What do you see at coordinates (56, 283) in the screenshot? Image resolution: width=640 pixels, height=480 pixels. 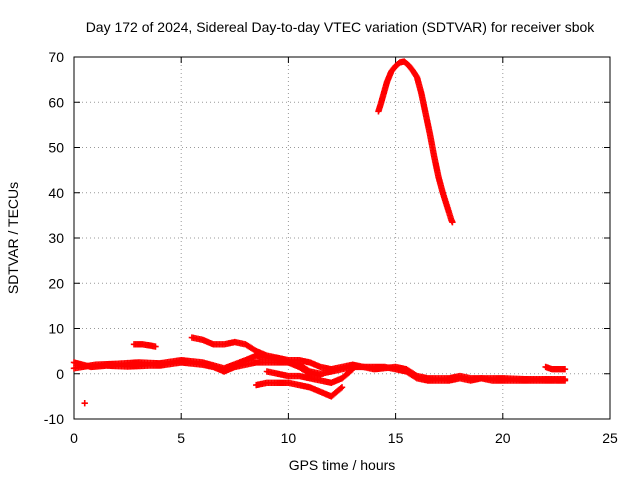 I see `y-tick-label: 20` at bounding box center [56, 283].